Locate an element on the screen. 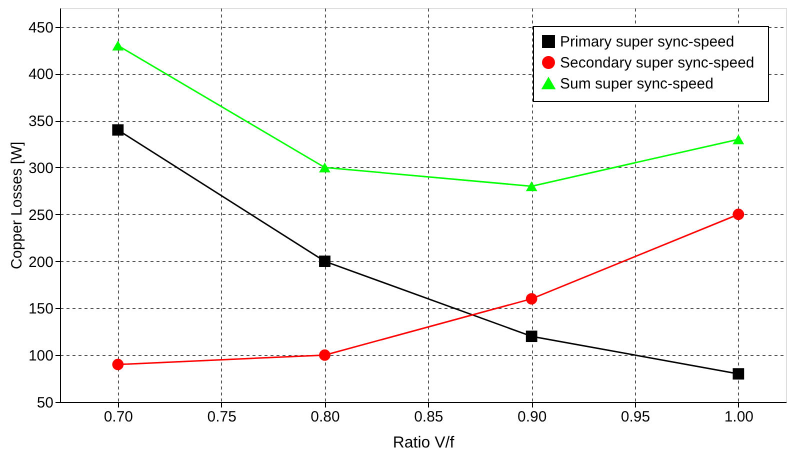 The width and height of the screenshot is (794, 458). y-axis-title: Copper Losses [W] is located at coordinates (17, 206).